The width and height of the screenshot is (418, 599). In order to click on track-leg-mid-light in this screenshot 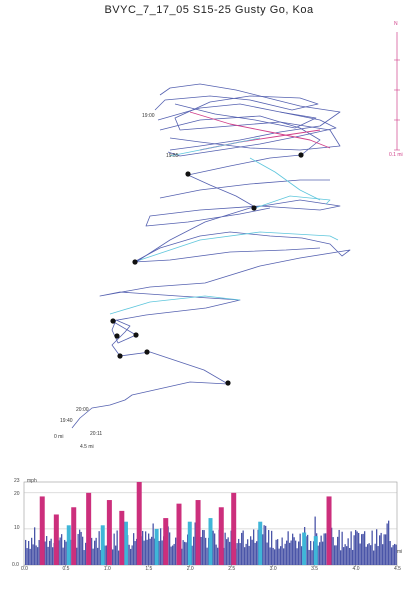, I will do `click(236, 247)`.